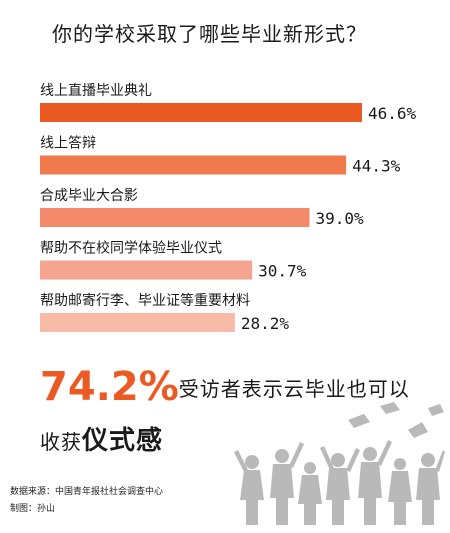 The width and height of the screenshot is (450, 533). What do you see at coordinates (145, 300) in the screenshot?
I see `bar-category-label: 帮助邮寄行李、毕业证等重要材料` at bounding box center [145, 300].